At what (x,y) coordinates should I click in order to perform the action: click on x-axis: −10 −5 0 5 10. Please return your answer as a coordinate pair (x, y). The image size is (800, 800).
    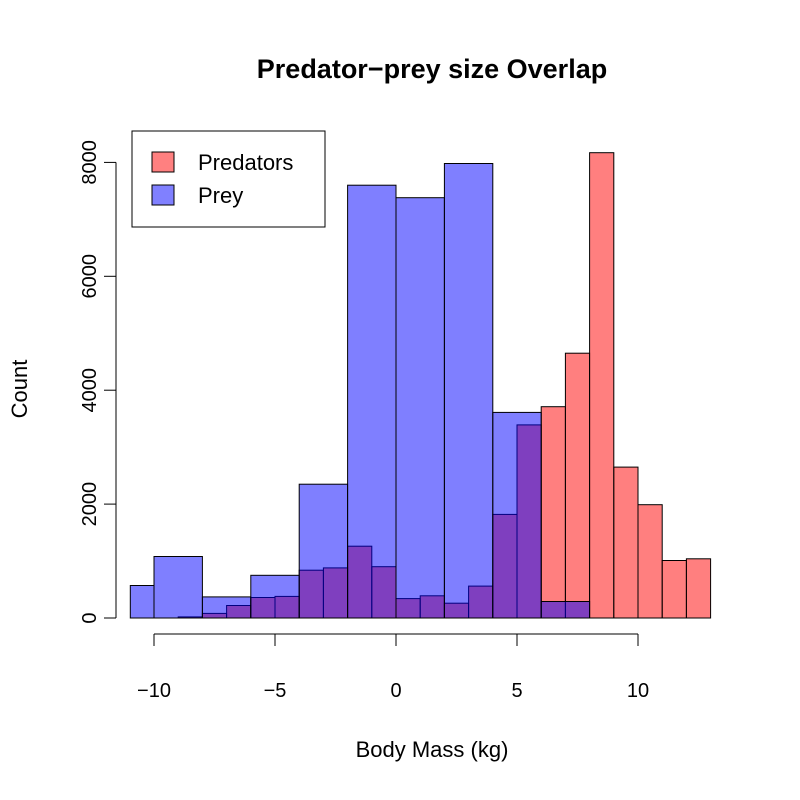
    Looking at the image, I should click on (393, 667).